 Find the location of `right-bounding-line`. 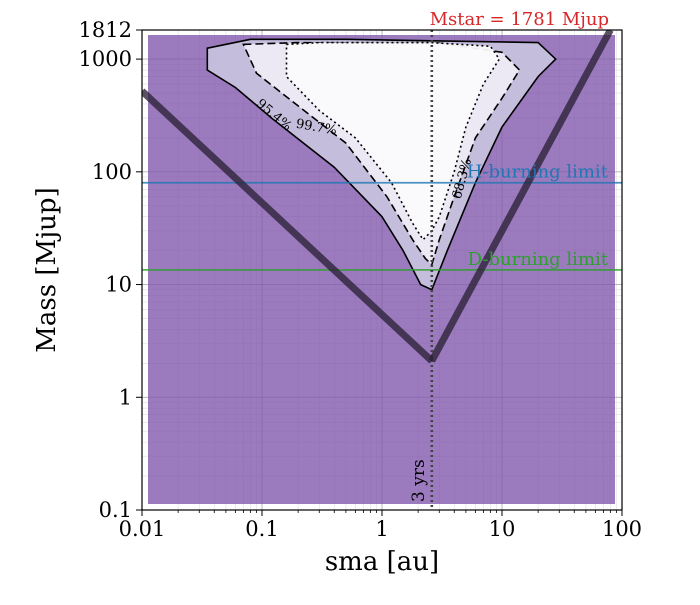

right-bounding-line is located at coordinates (521, 196).